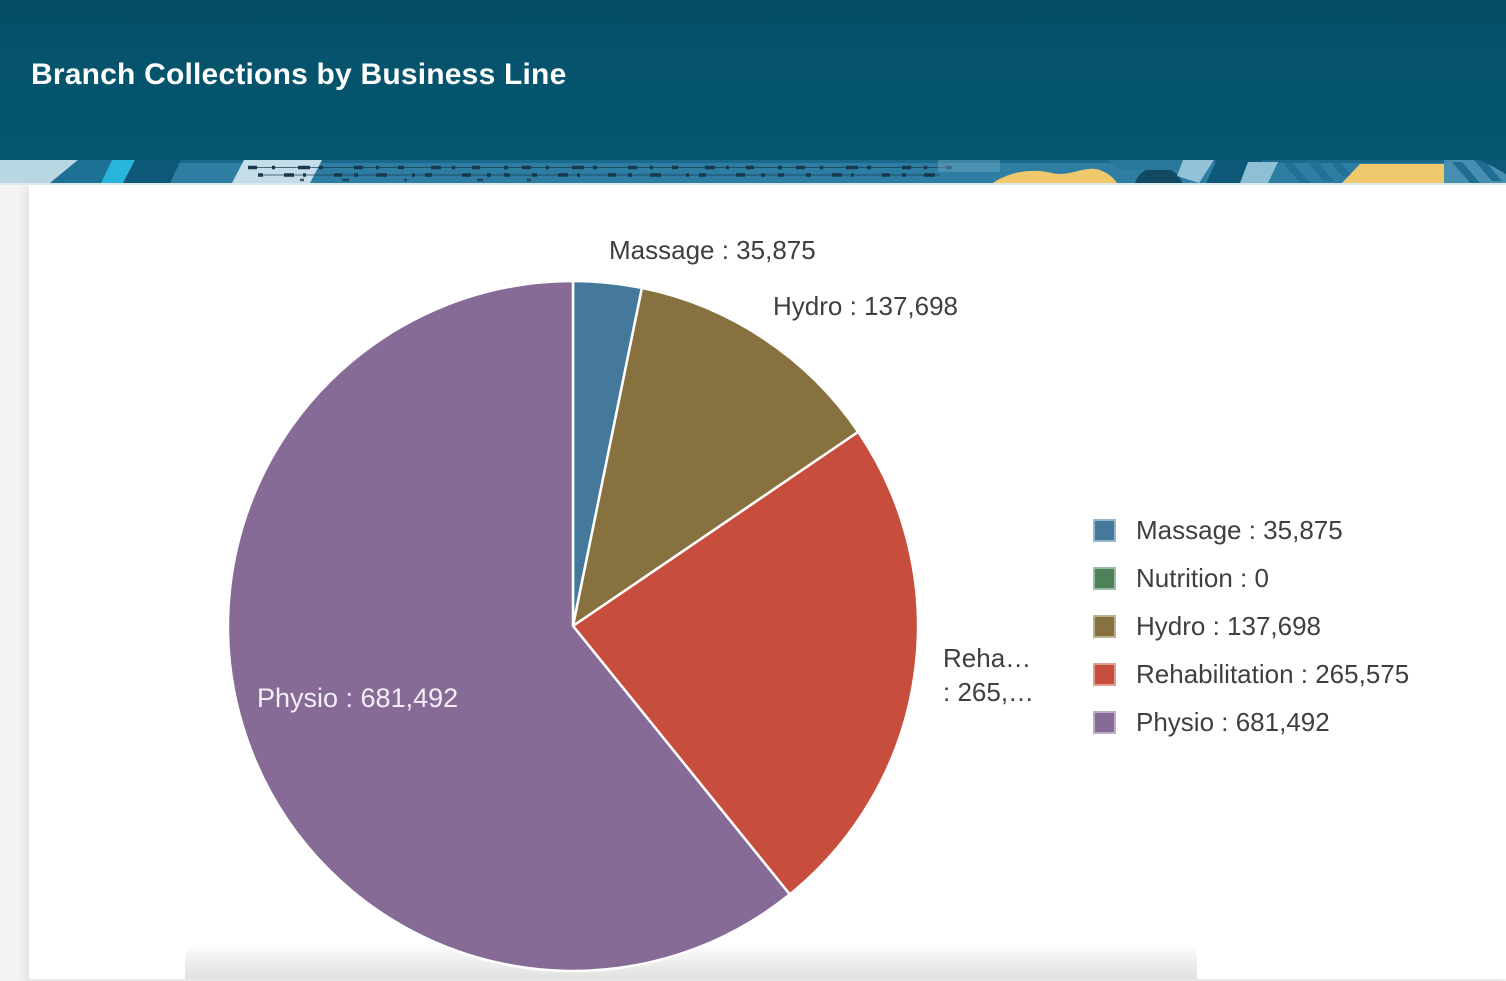 The width and height of the screenshot is (1506, 981). What do you see at coordinates (1229, 626) in the screenshot?
I see `legend-label-hydro: Hydro : 137,698` at bounding box center [1229, 626].